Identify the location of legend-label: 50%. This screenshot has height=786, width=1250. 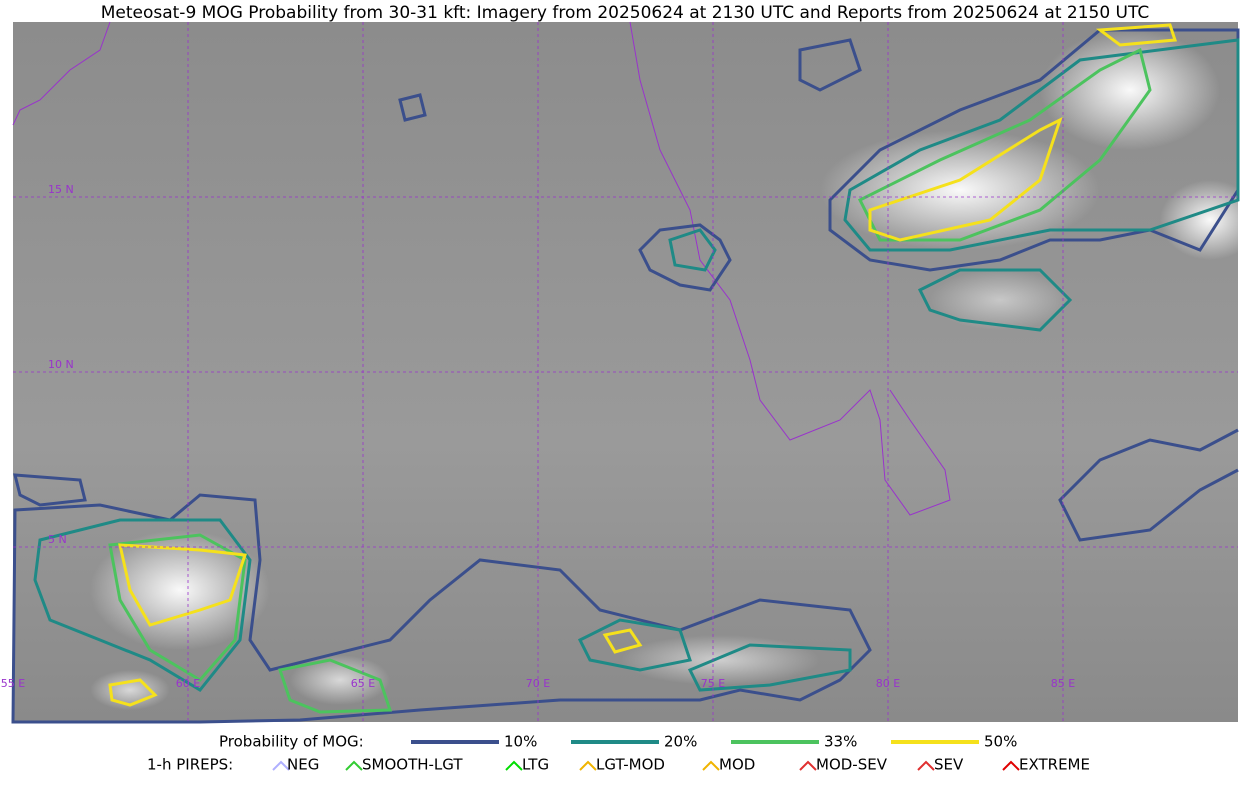
(1000, 742).